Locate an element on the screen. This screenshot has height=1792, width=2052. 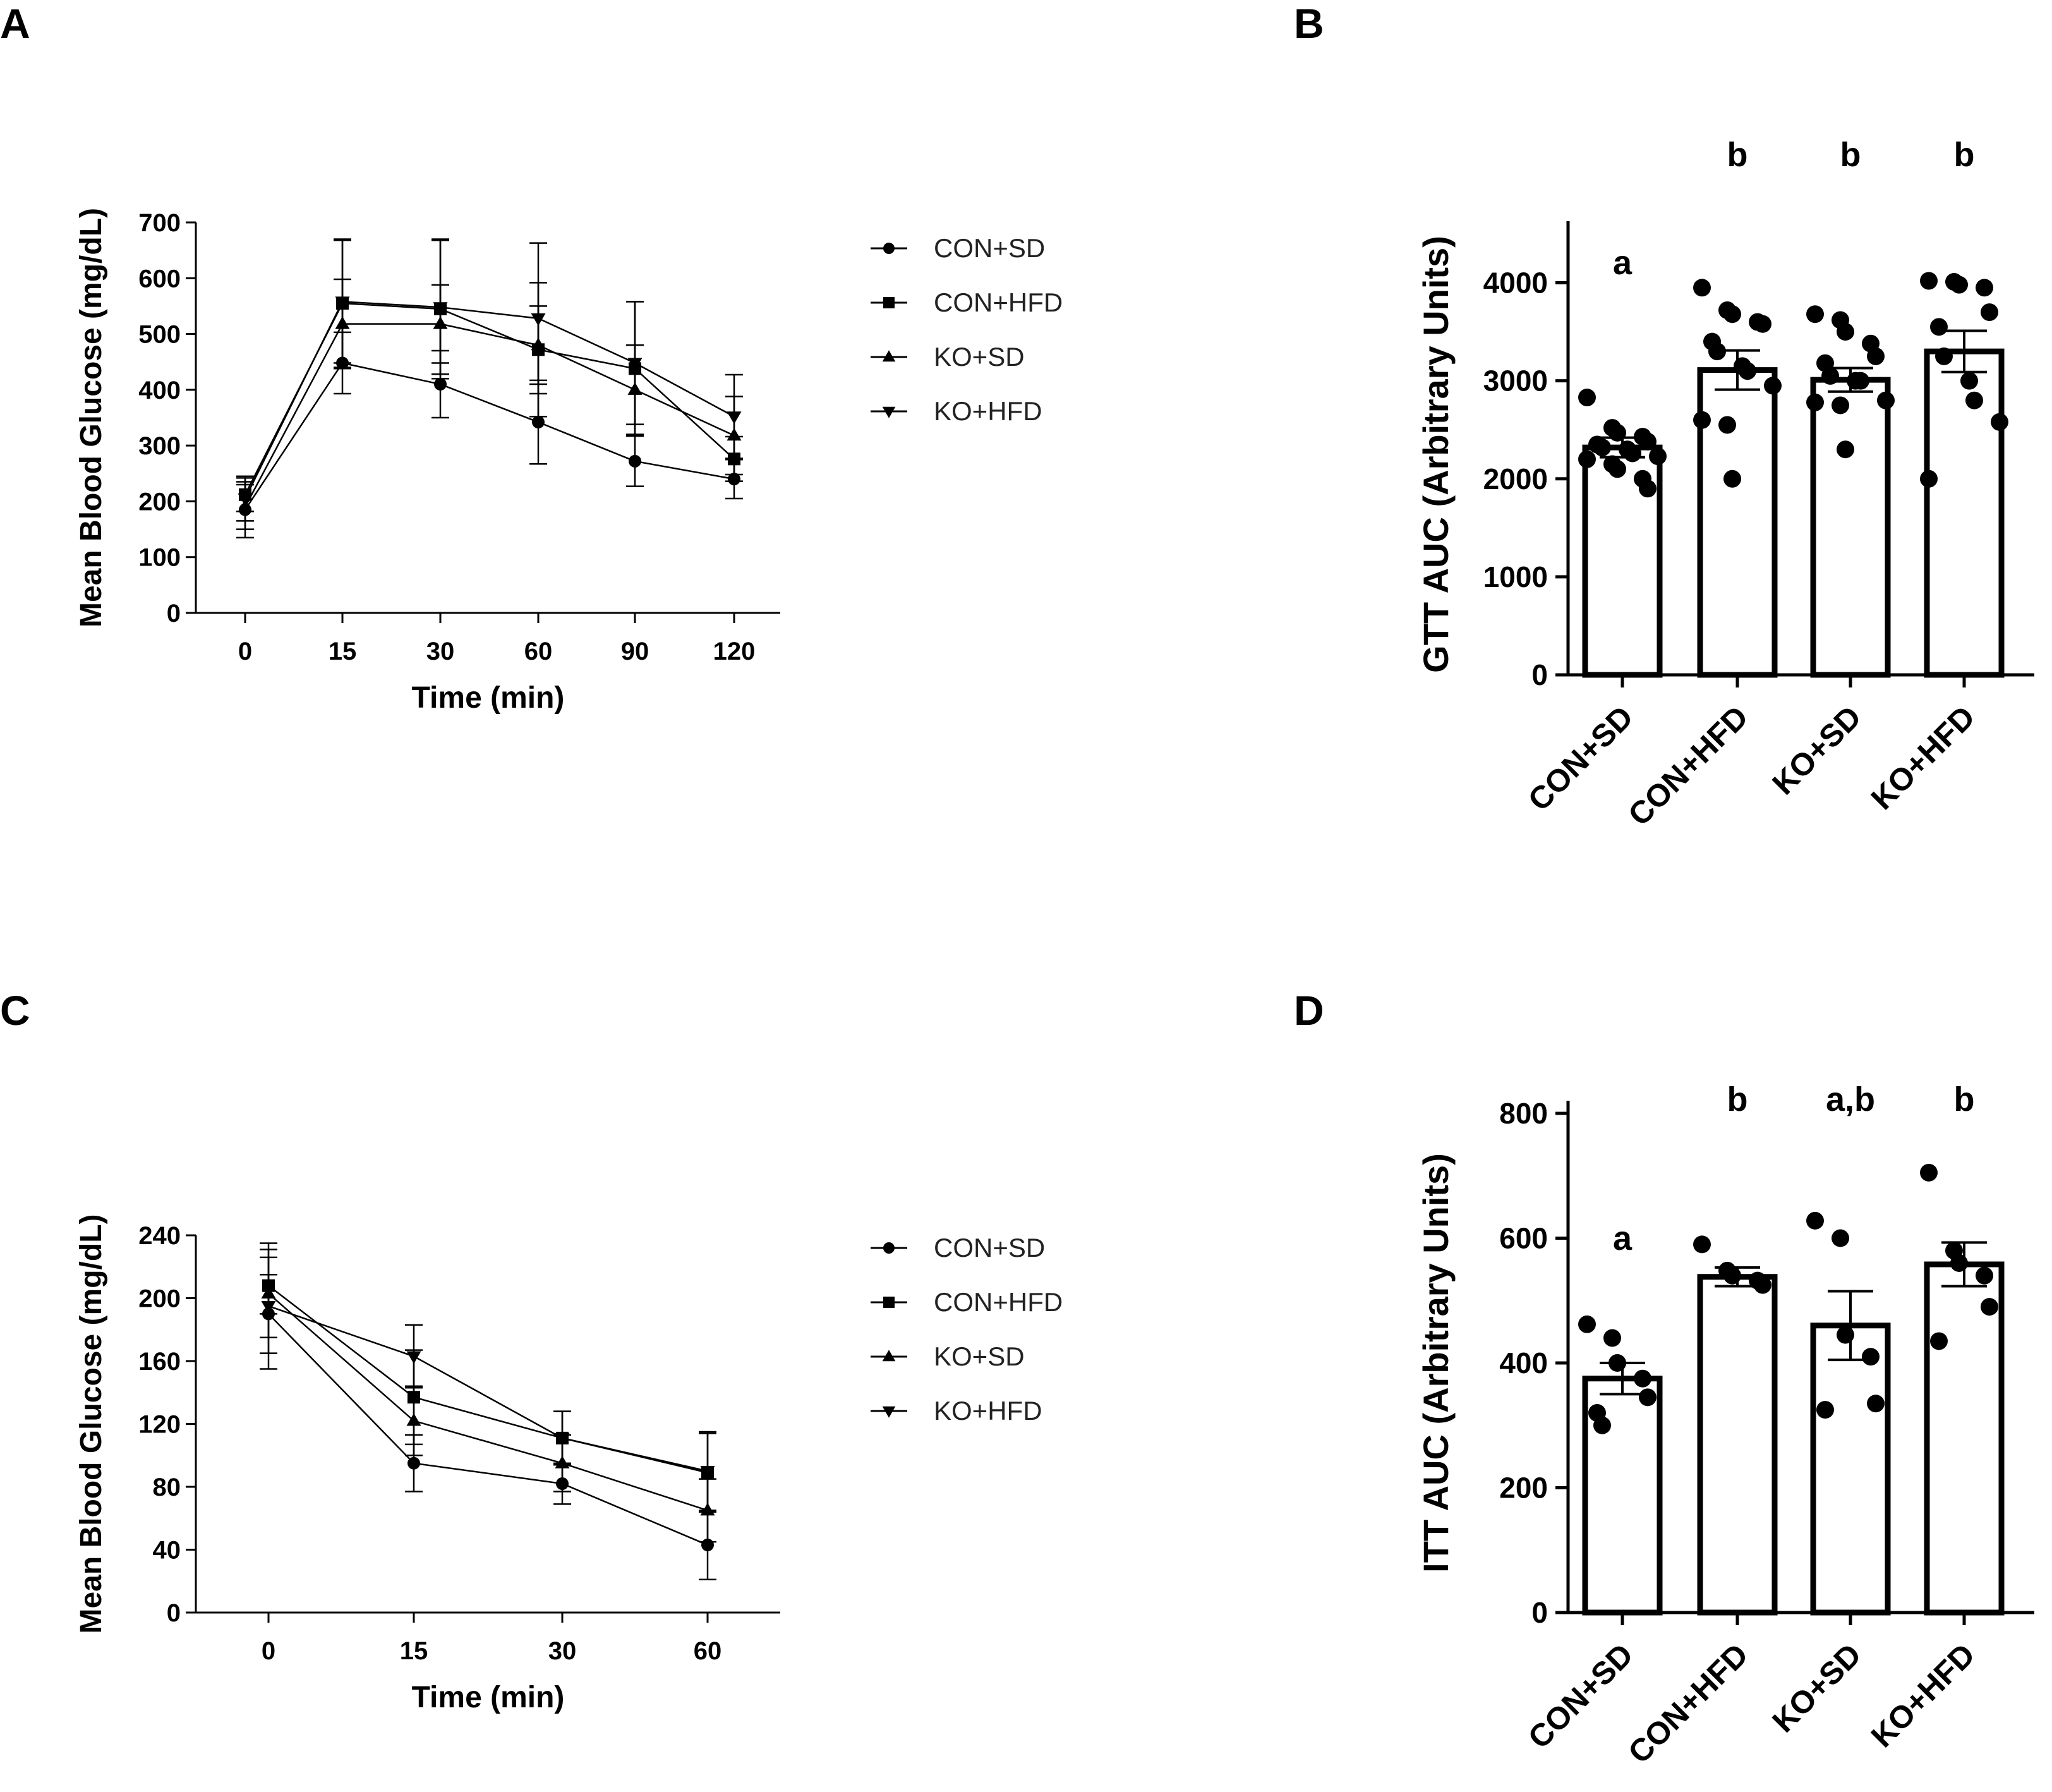
y-tick-label: 80 is located at coordinates (167, 1487).